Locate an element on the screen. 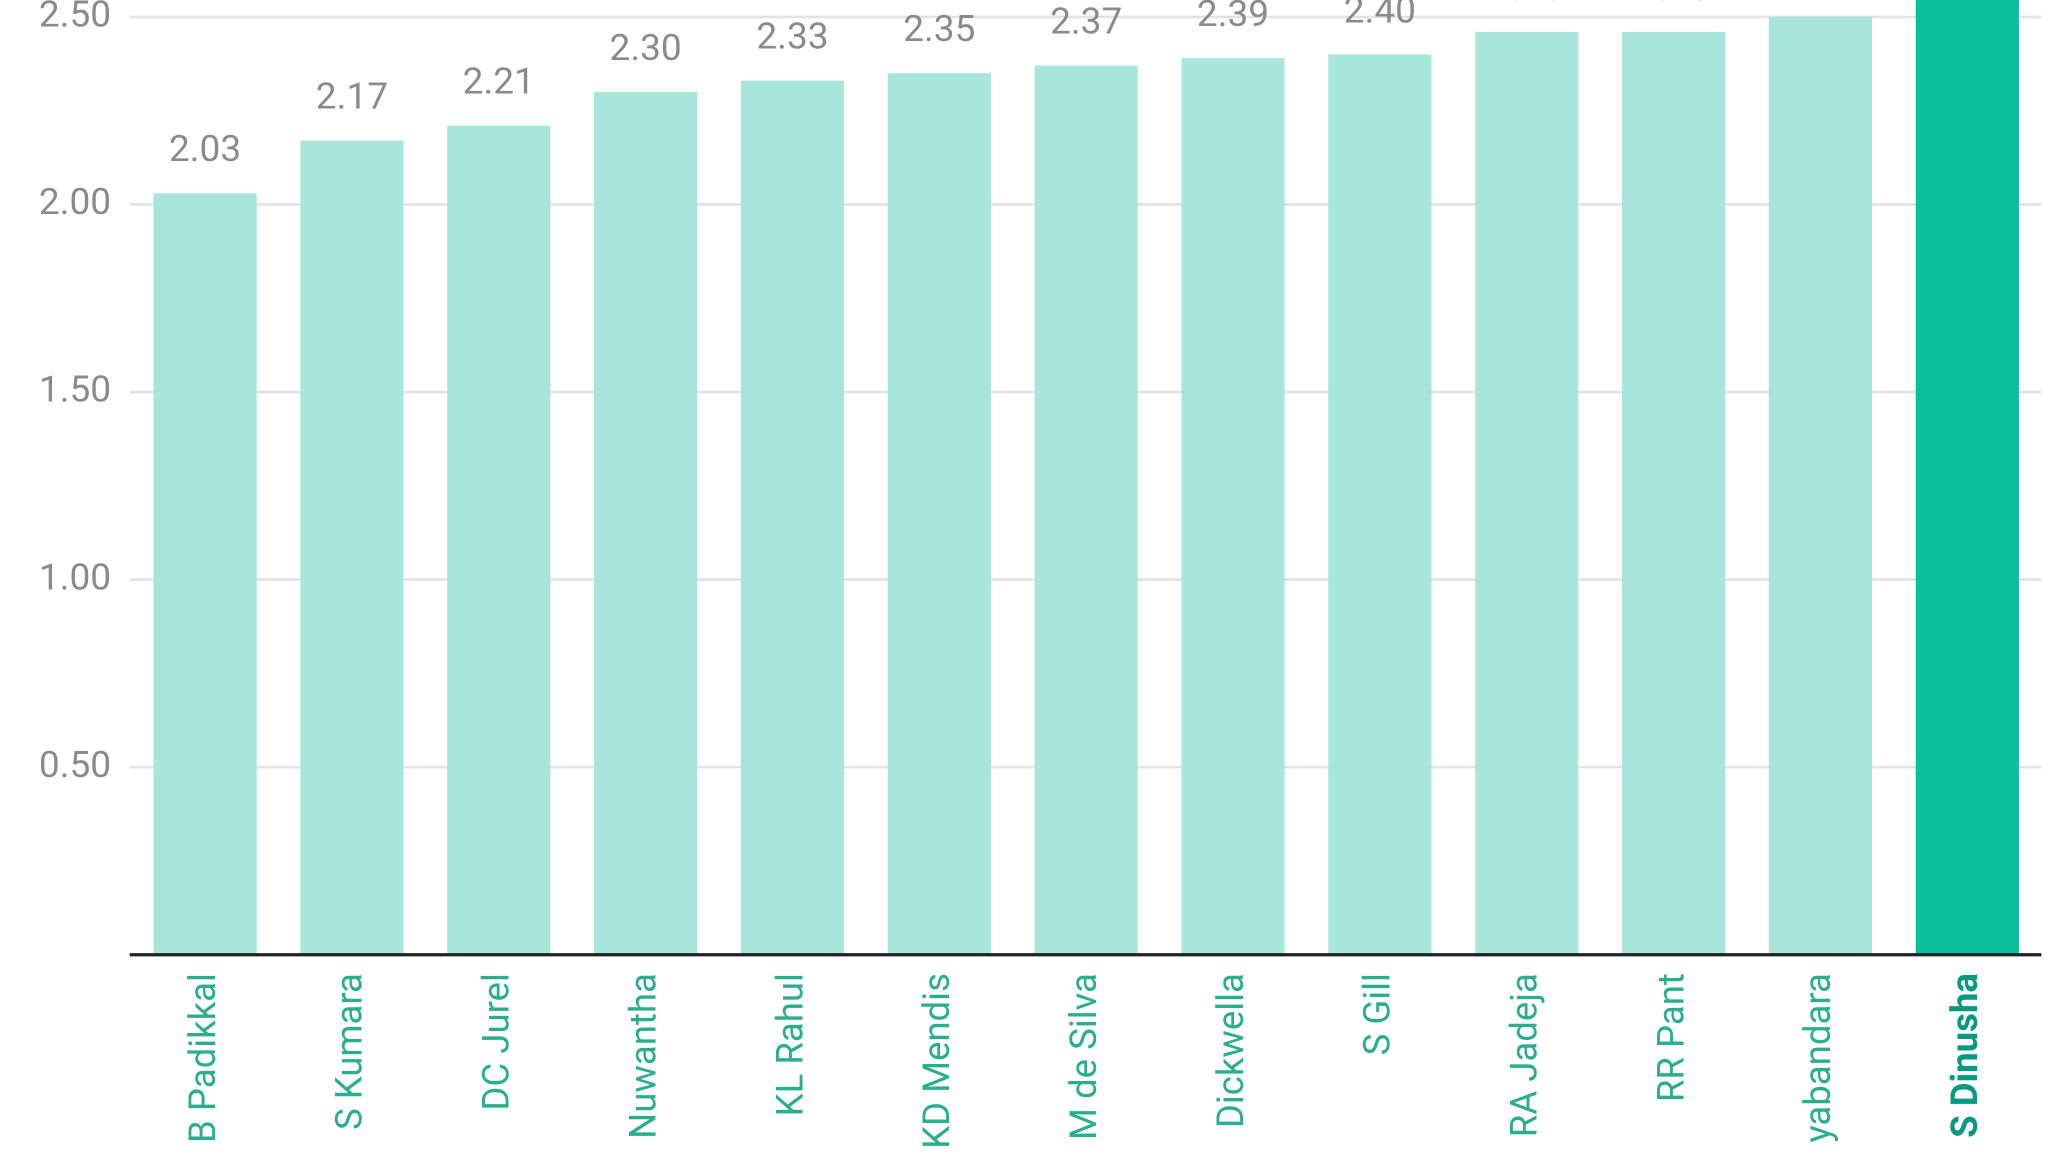 This screenshot has width=2048, height=1152. x-tick-label: S Gill is located at coordinates (1376, 1014).